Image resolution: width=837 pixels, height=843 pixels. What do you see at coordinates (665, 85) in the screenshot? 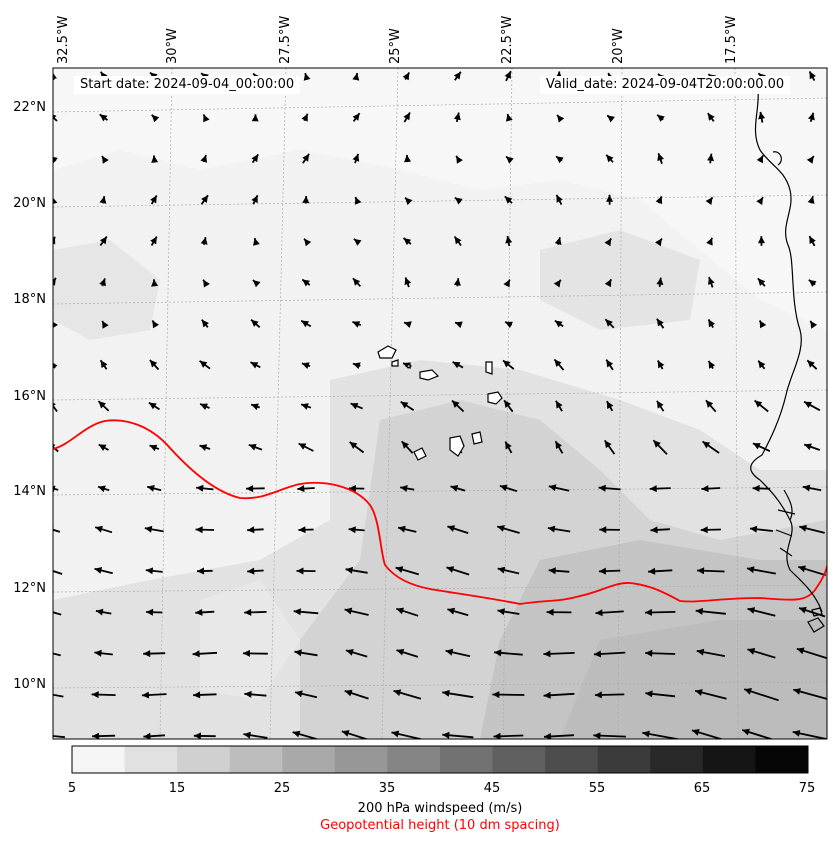
I see `valid-date-label: Valid_date: 2024-09-04T20:00:00.00` at bounding box center [665, 85].